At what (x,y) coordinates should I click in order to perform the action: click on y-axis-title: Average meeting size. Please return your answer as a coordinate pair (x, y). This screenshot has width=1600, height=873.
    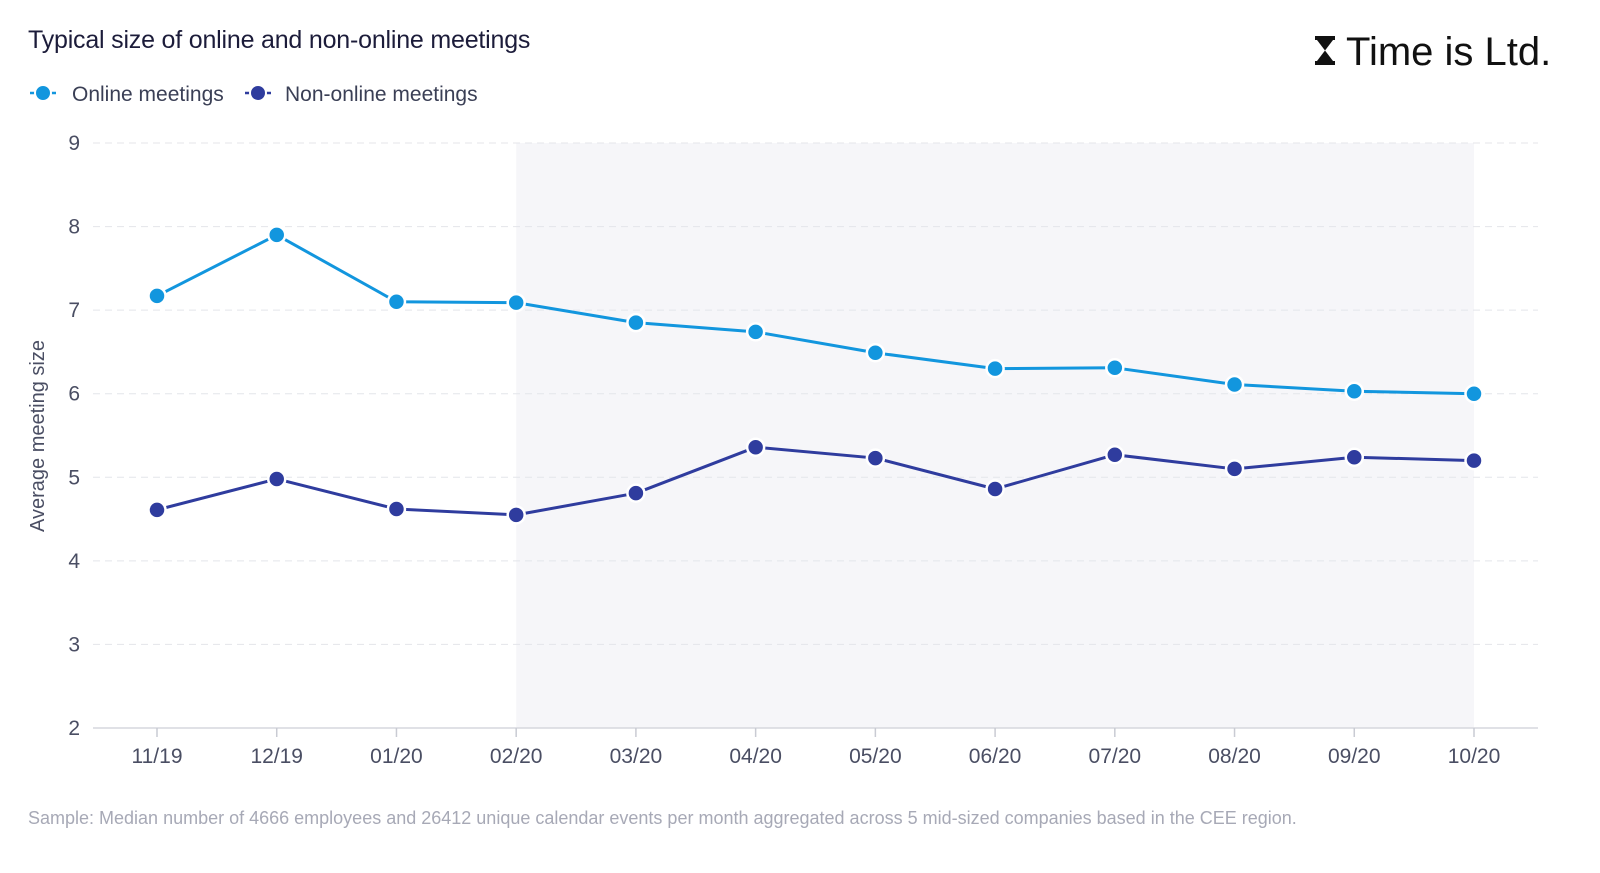
    Looking at the image, I should click on (38, 436).